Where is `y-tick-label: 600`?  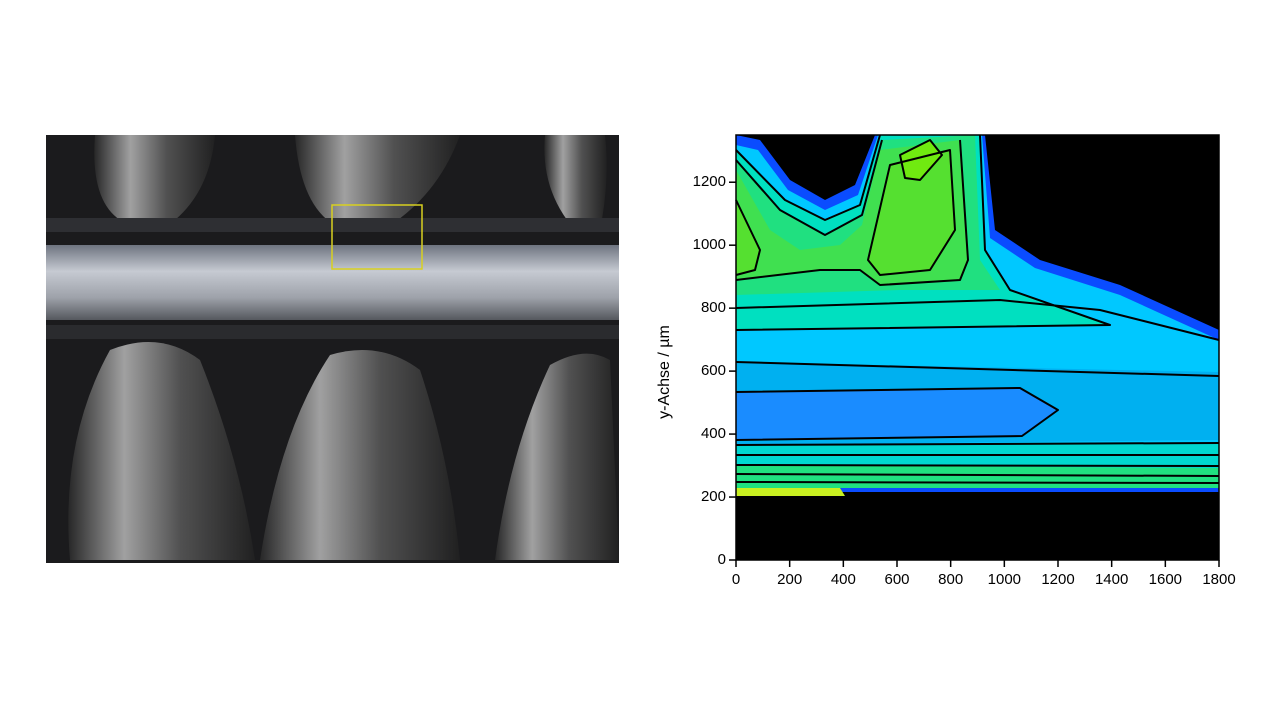
y-tick-label: 600 is located at coordinates (713, 370).